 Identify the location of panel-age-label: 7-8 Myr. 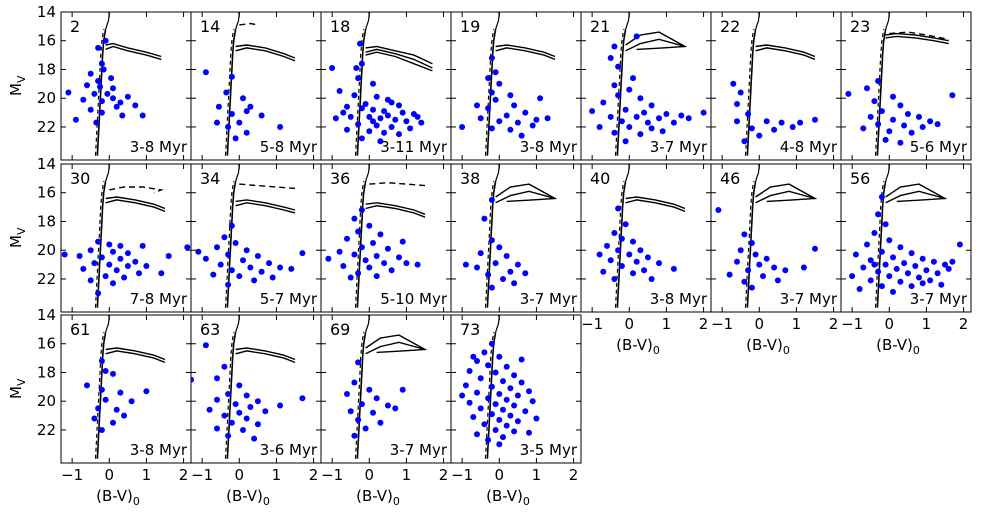
(159, 299).